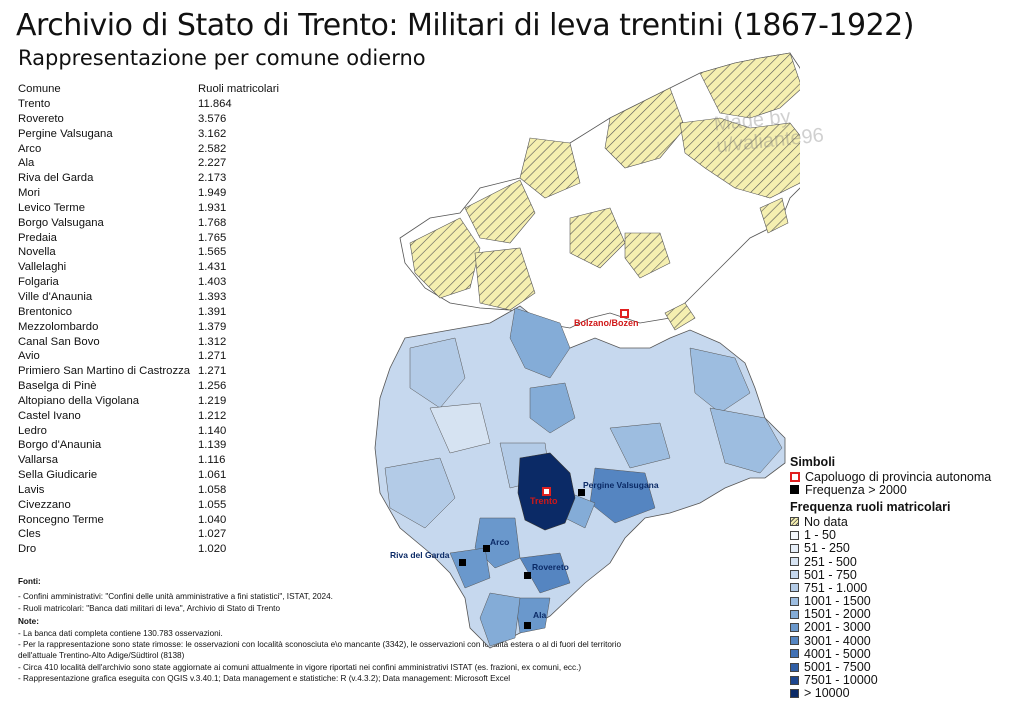 The height and width of the screenshot is (723, 1024). I want to click on comune-name: Folgaria, so click(38, 282).